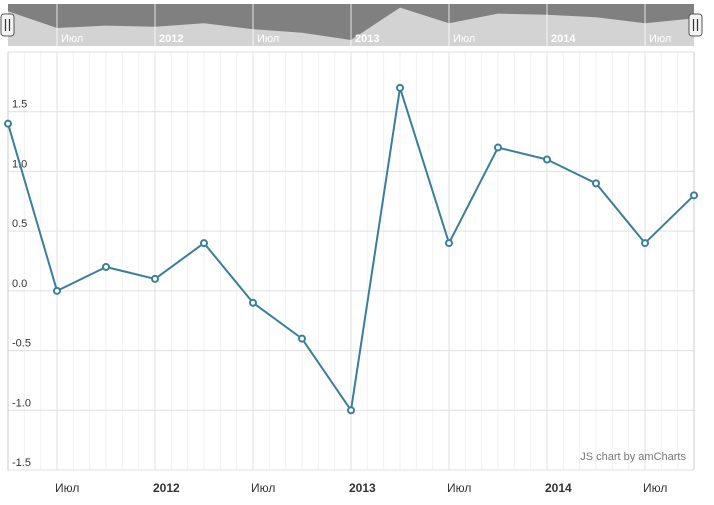  I want to click on scrollbar-left-handle, so click(7, 25).